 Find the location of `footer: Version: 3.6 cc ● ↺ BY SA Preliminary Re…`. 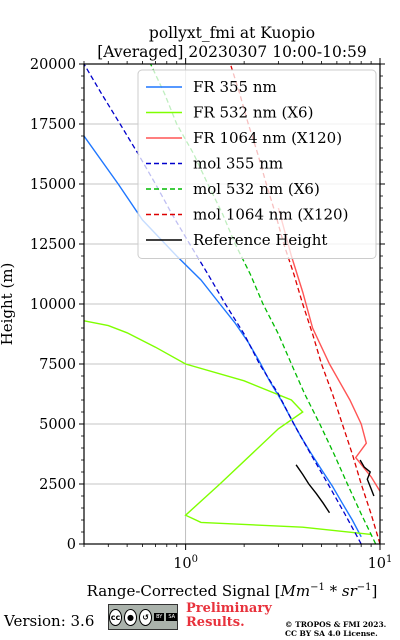

footer: Version: 3.6 cc ● ↺ BY SA Preliminary Re… is located at coordinates (200, 620).